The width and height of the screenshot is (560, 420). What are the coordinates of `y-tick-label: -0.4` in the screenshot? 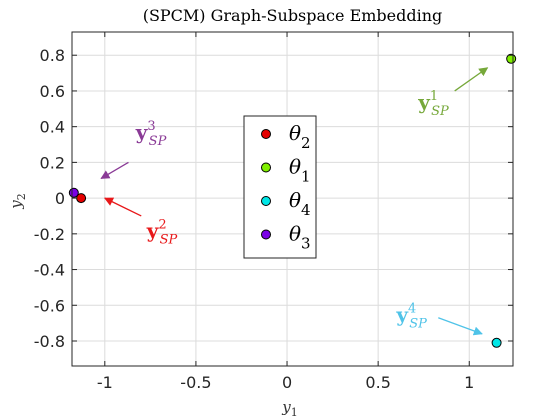 It's located at (49, 270).